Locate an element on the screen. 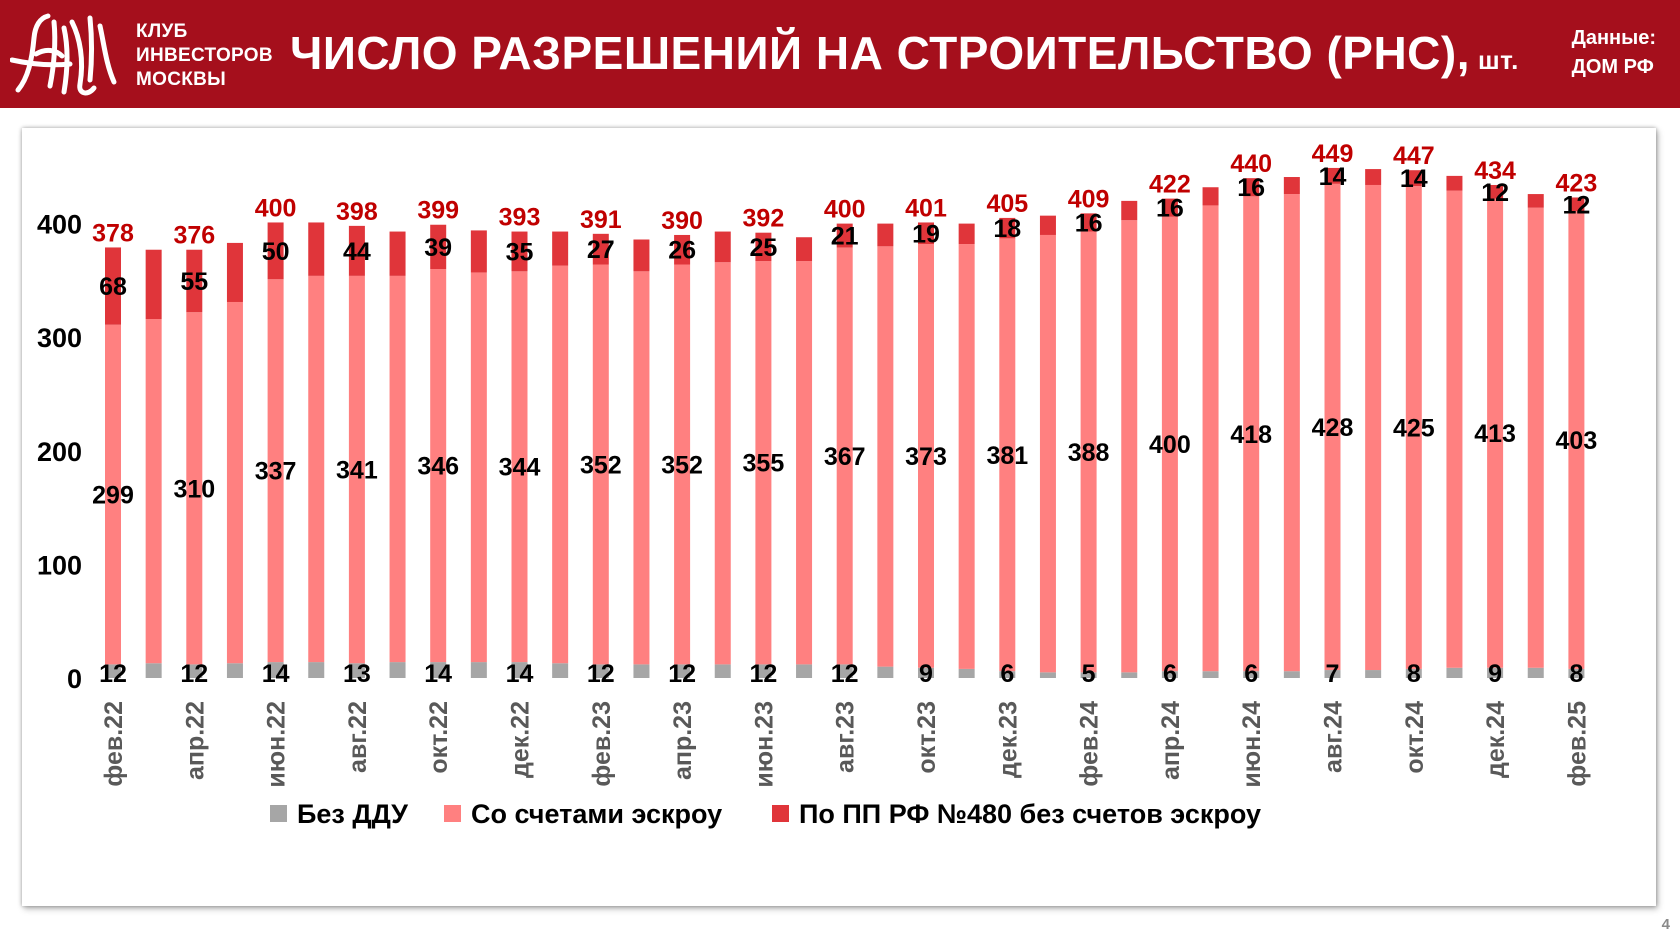 Image resolution: width=1680 pixels, height=945 pixels. data-label-pp480: 21 is located at coordinates (845, 237).